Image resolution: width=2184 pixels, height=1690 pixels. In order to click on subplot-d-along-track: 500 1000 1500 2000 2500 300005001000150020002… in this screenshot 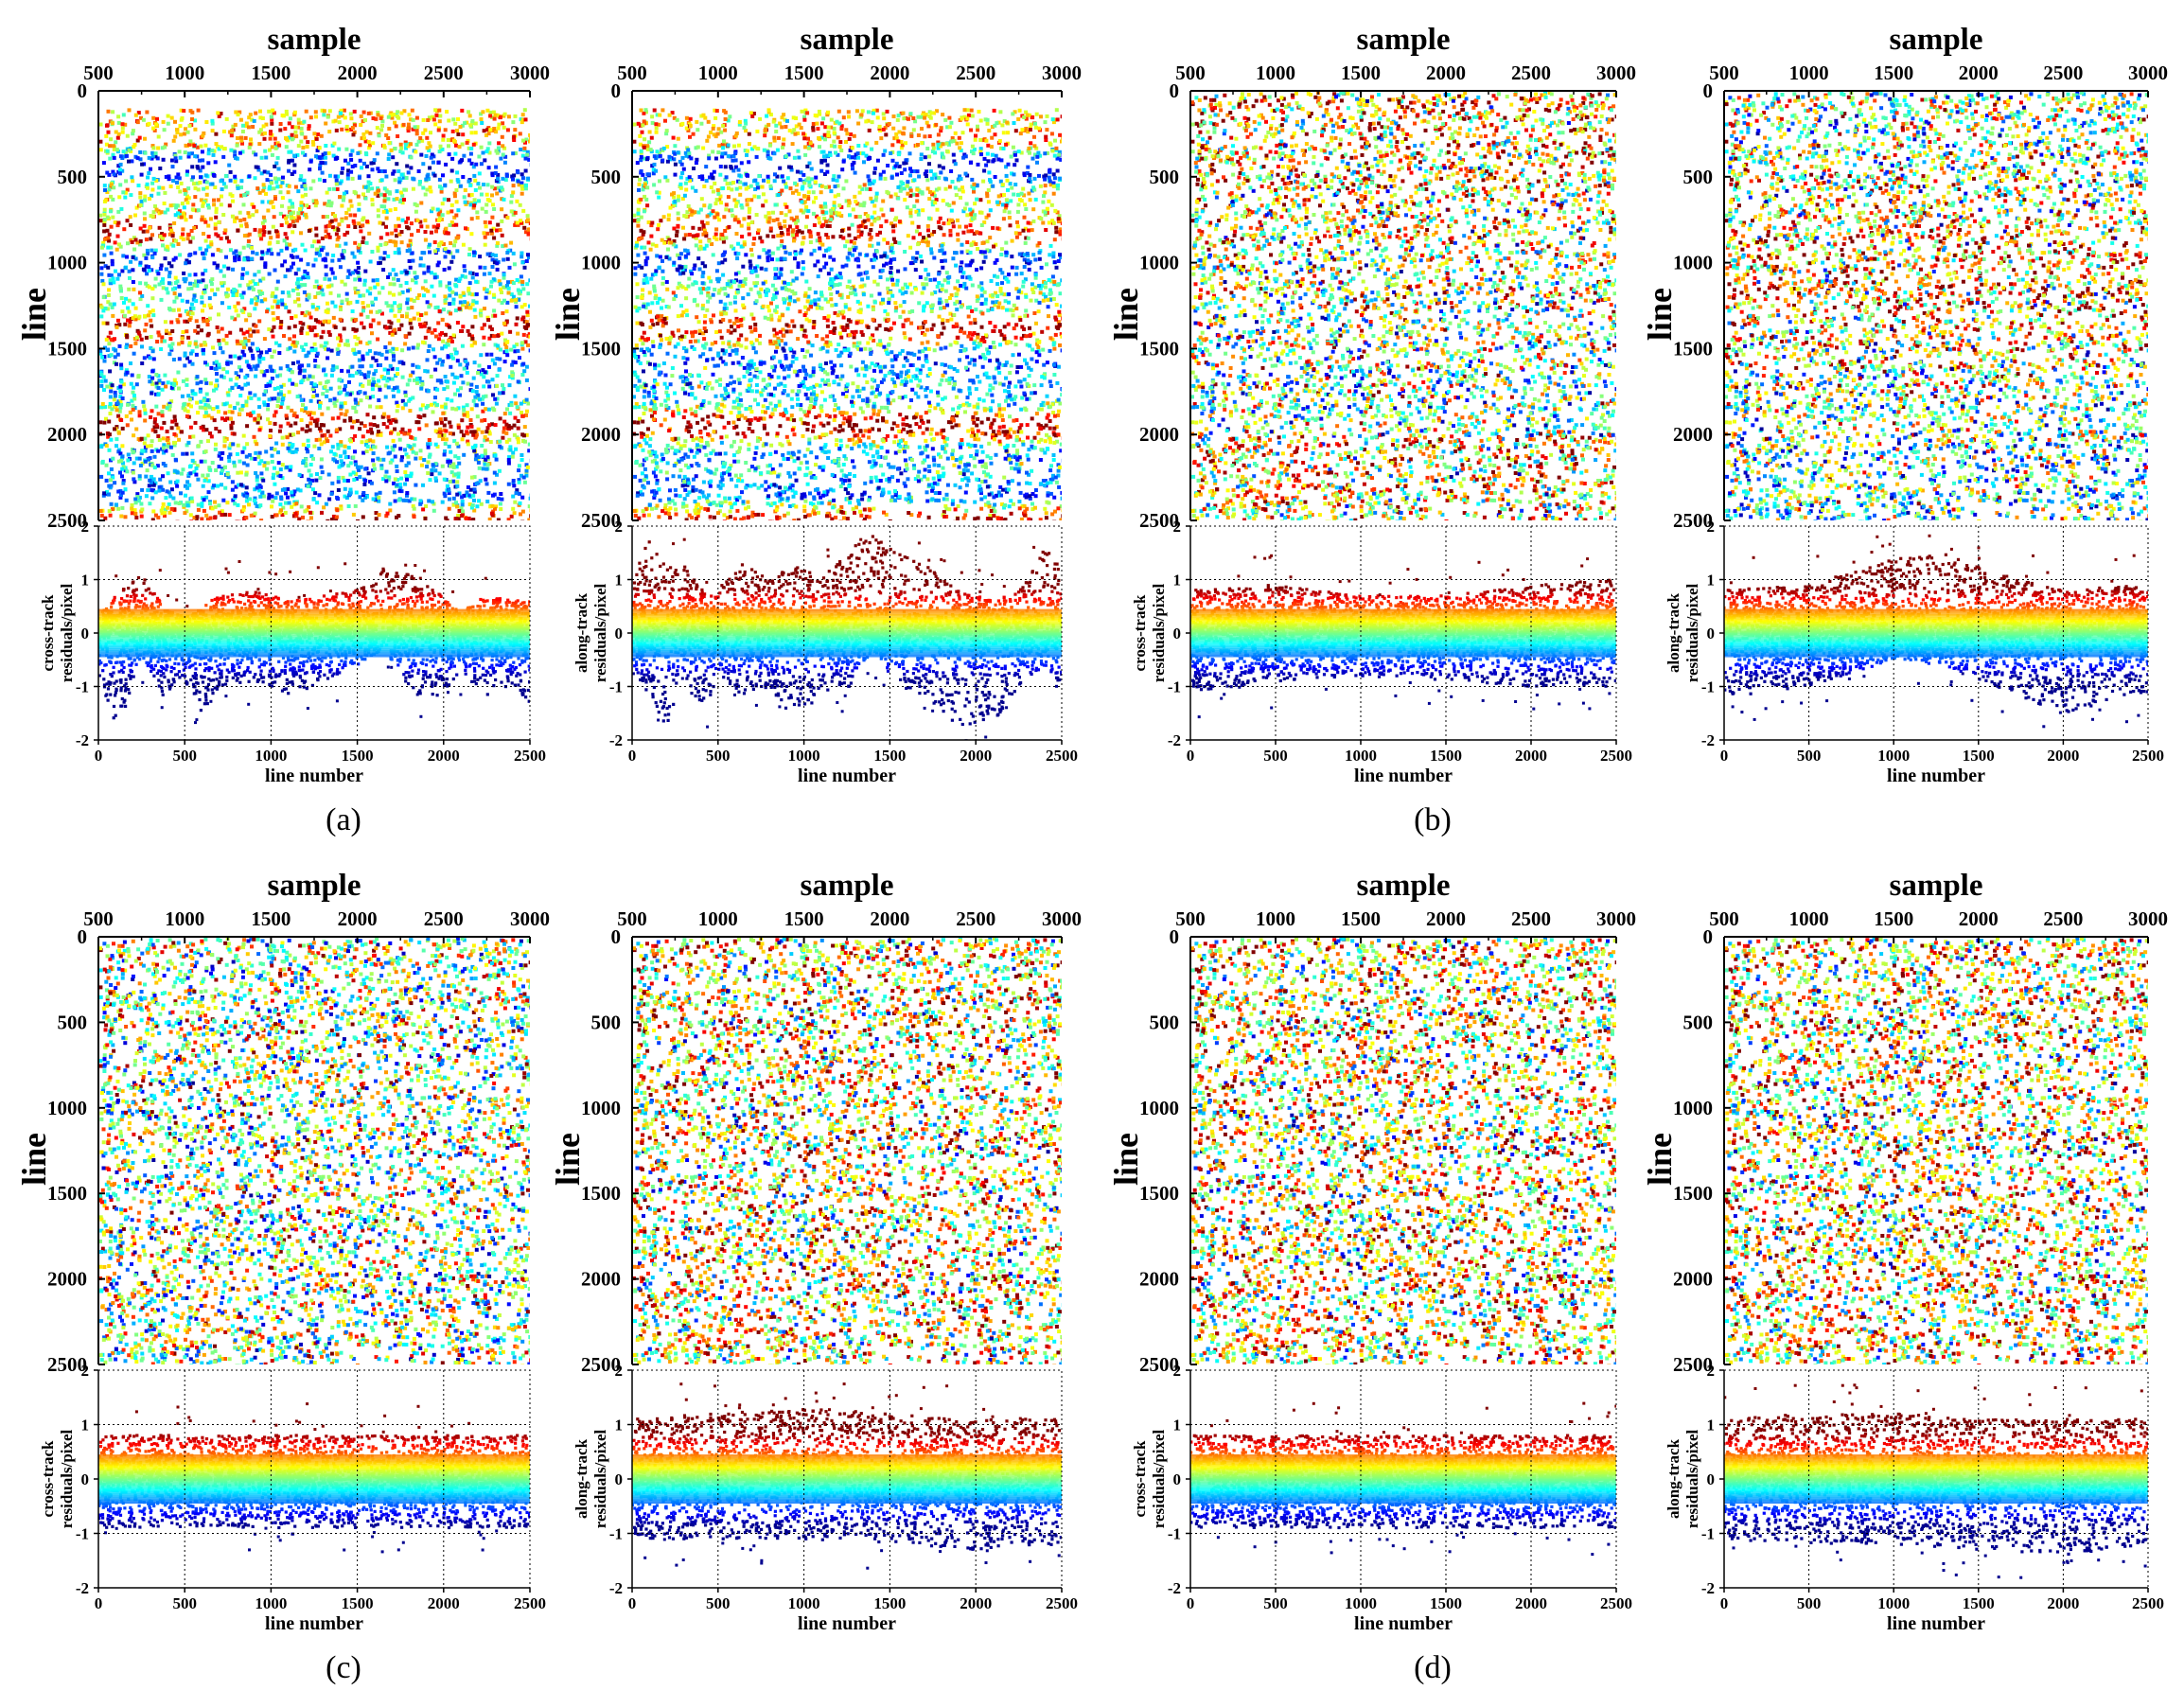, I will do `click(1905, 1251)`.